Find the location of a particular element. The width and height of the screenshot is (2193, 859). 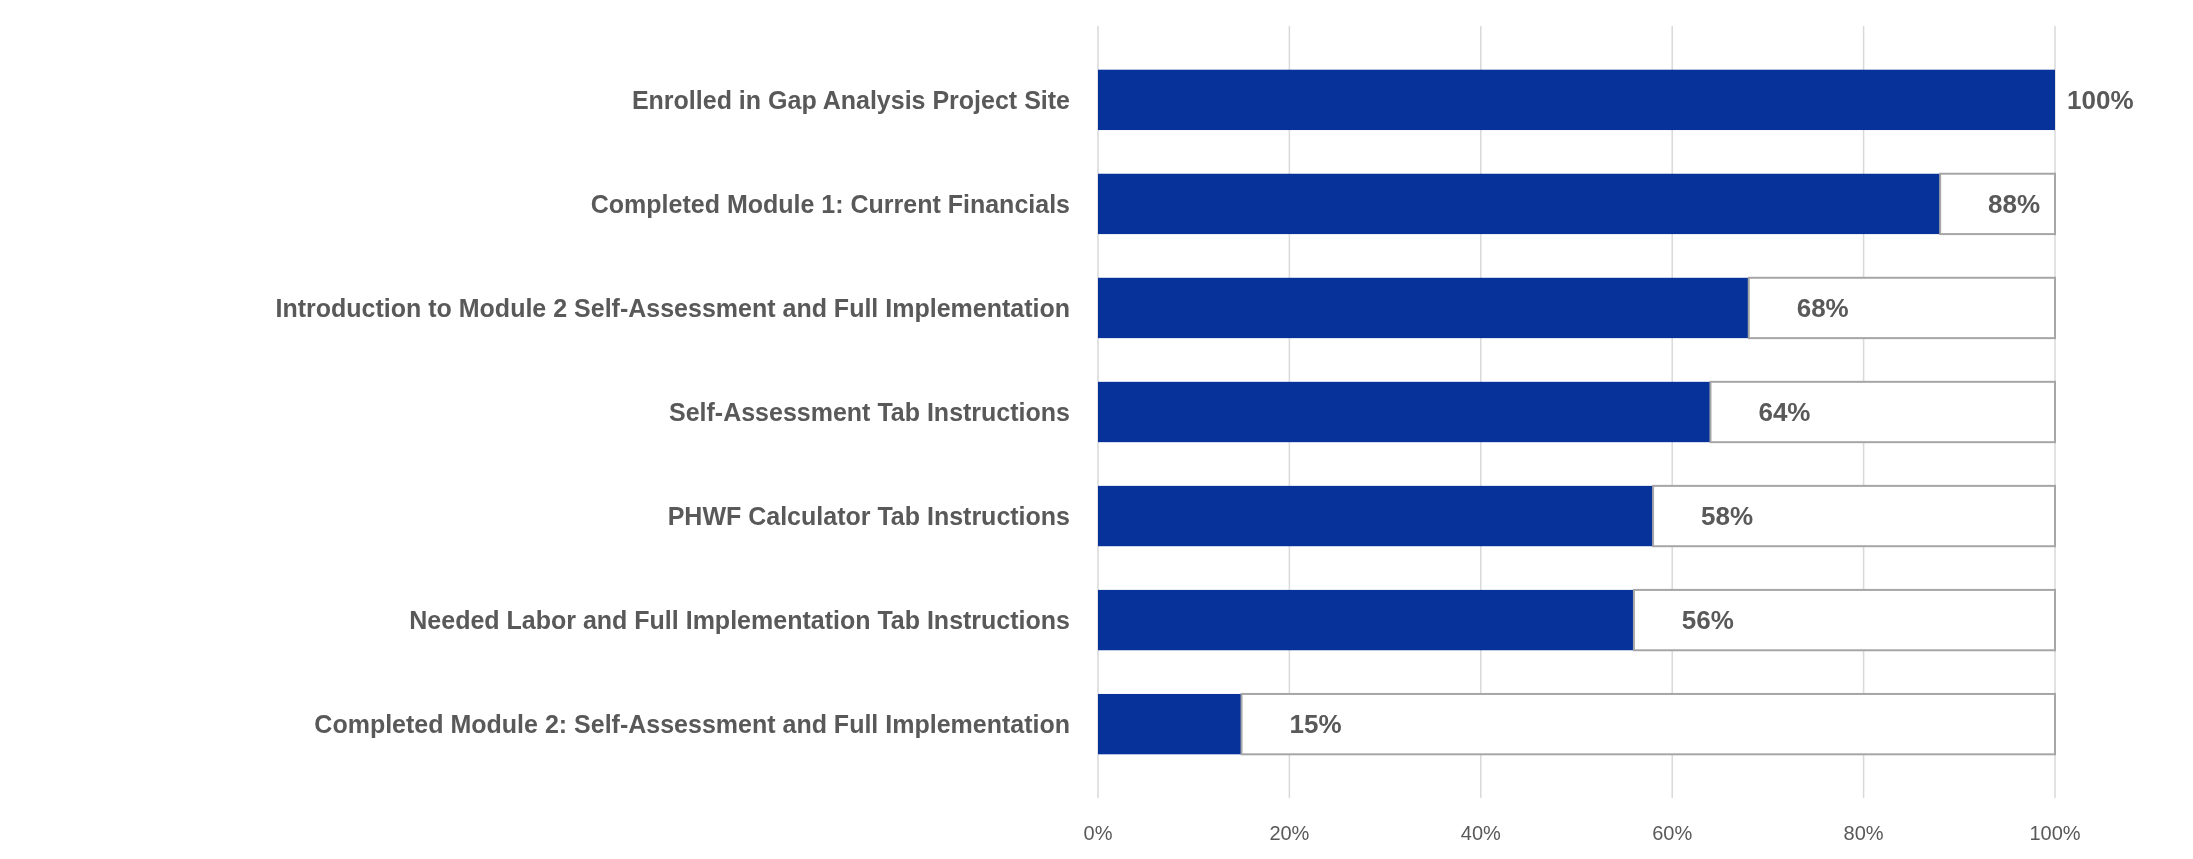

y-tick-label: Self-Assessment Tab Instructions is located at coordinates (869, 412).